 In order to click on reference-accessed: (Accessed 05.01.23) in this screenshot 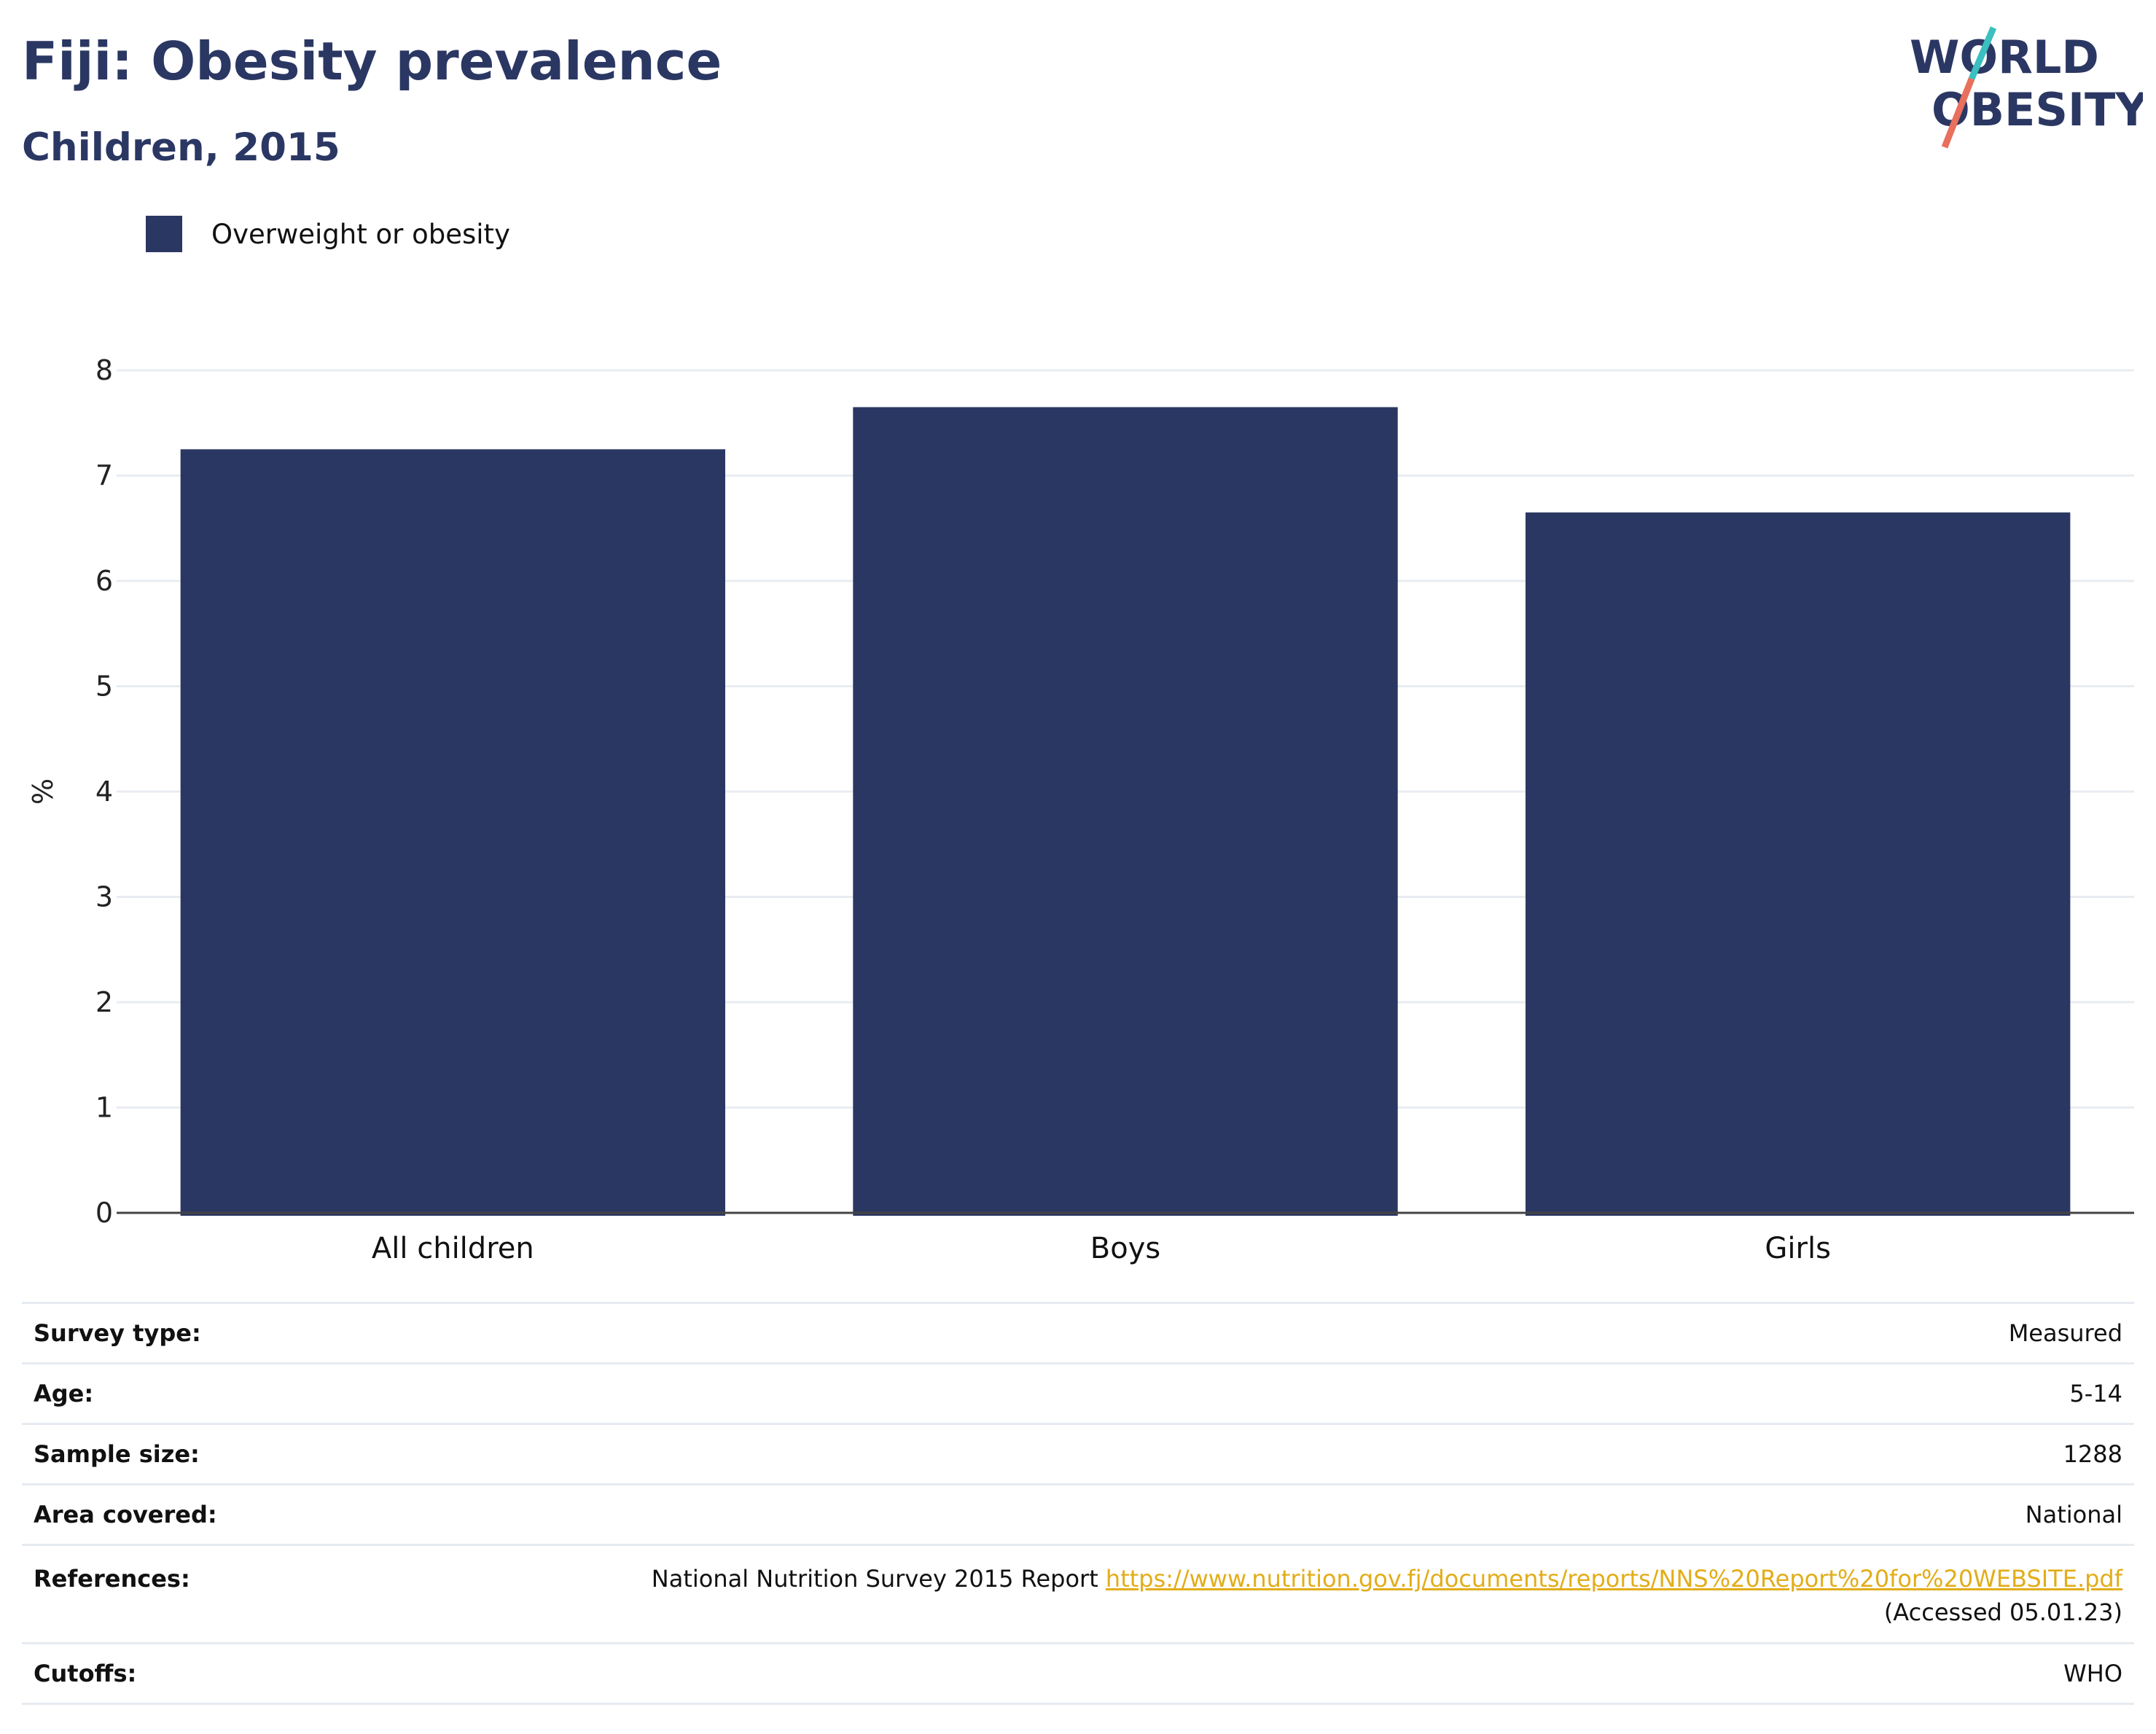, I will do `click(2003, 1612)`.